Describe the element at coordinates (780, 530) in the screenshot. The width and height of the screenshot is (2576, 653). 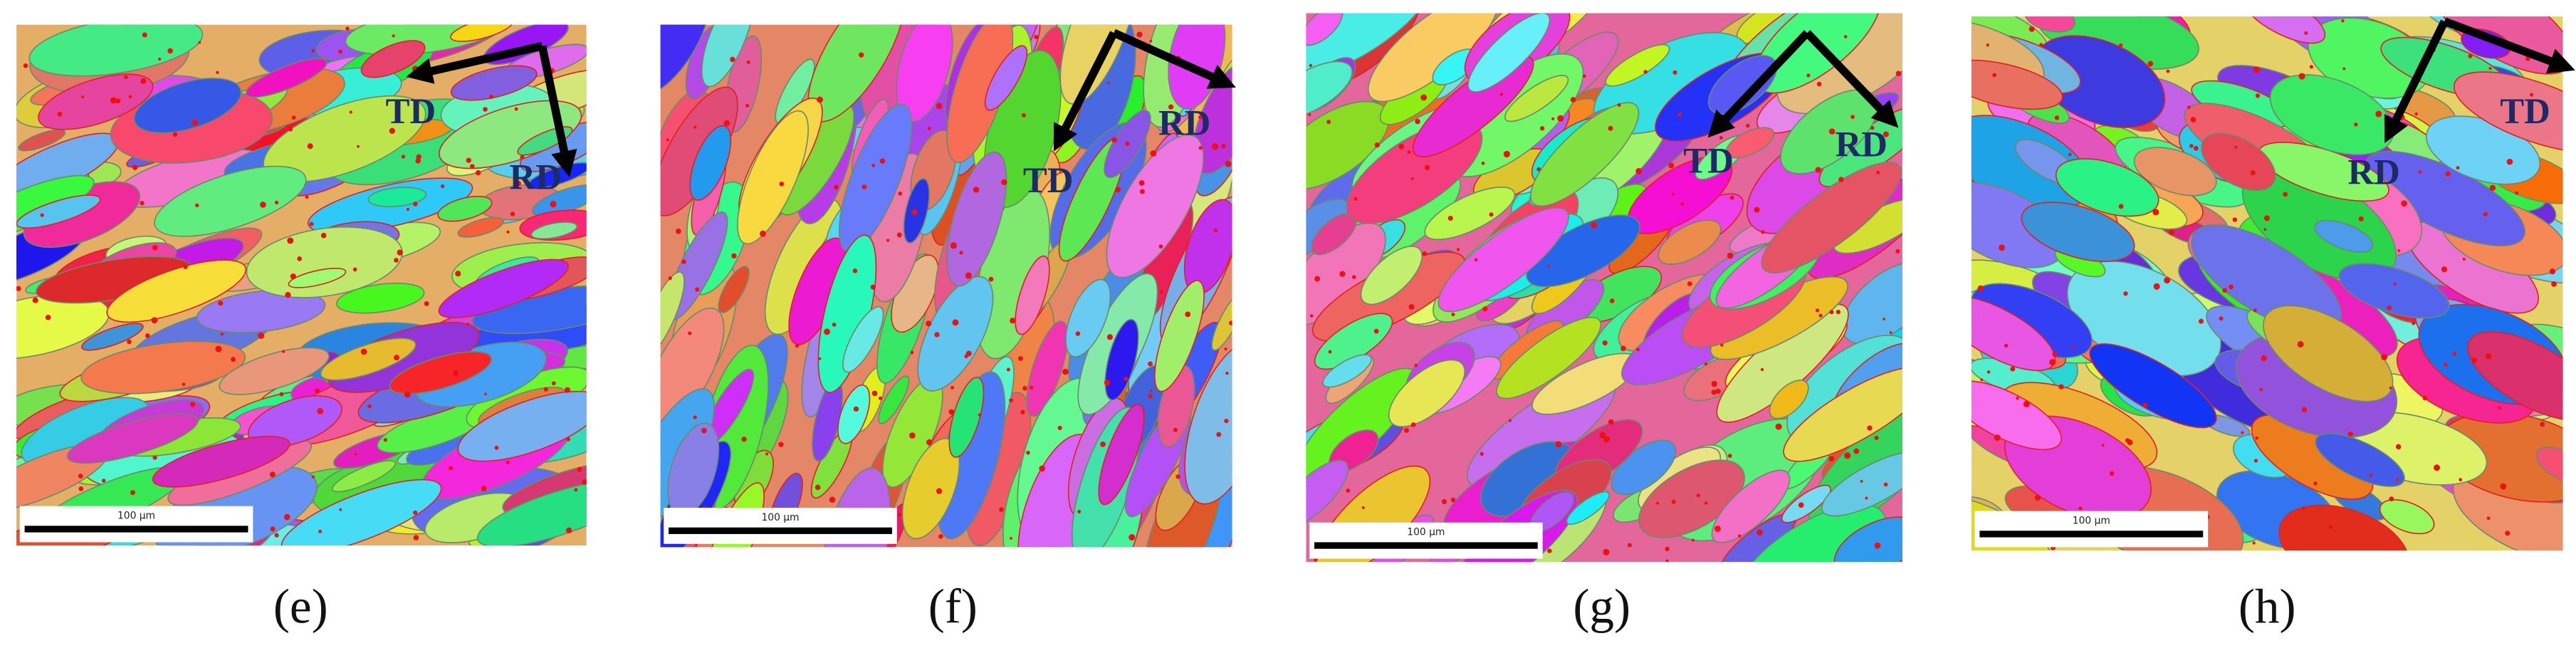
I see `scale-bar` at that location.